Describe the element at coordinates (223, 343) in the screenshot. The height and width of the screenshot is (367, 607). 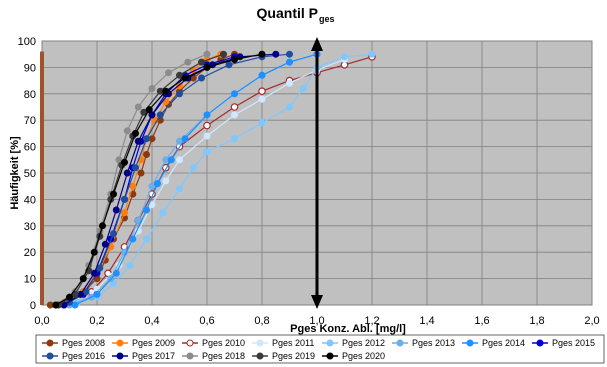
I see `legend-label: Pges 2010` at that location.